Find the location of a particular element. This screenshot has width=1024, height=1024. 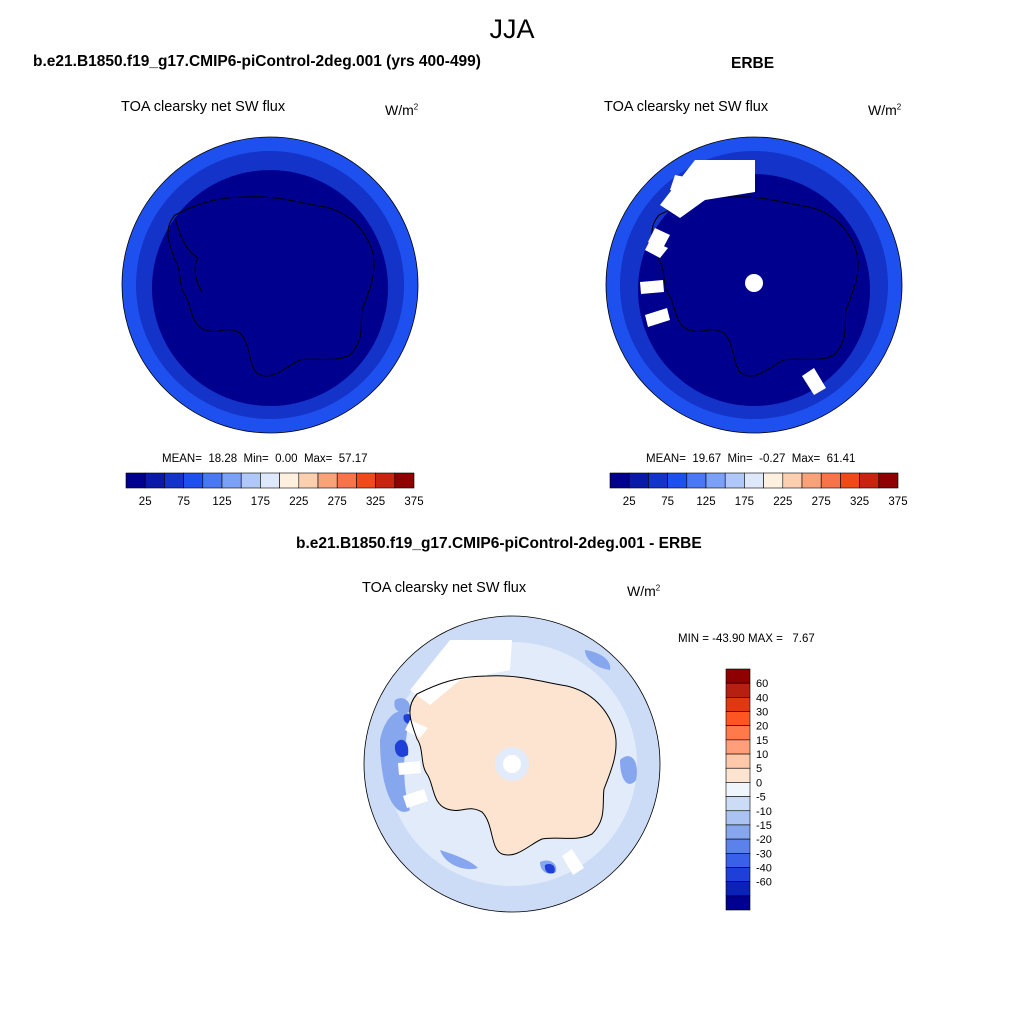

difference-colorbar-tick-label: -40 is located at coordinates (764, 868).